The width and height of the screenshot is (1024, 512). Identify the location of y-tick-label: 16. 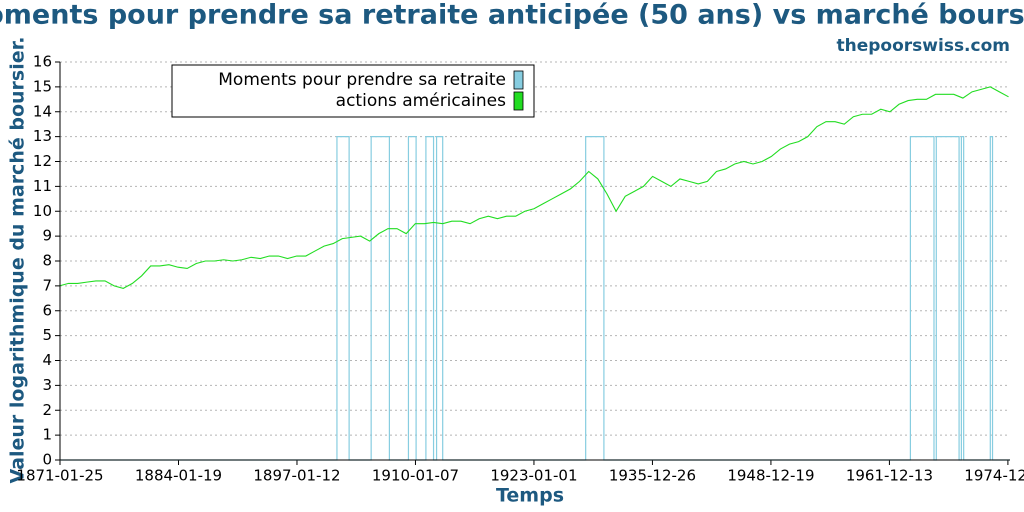
(42, 62).